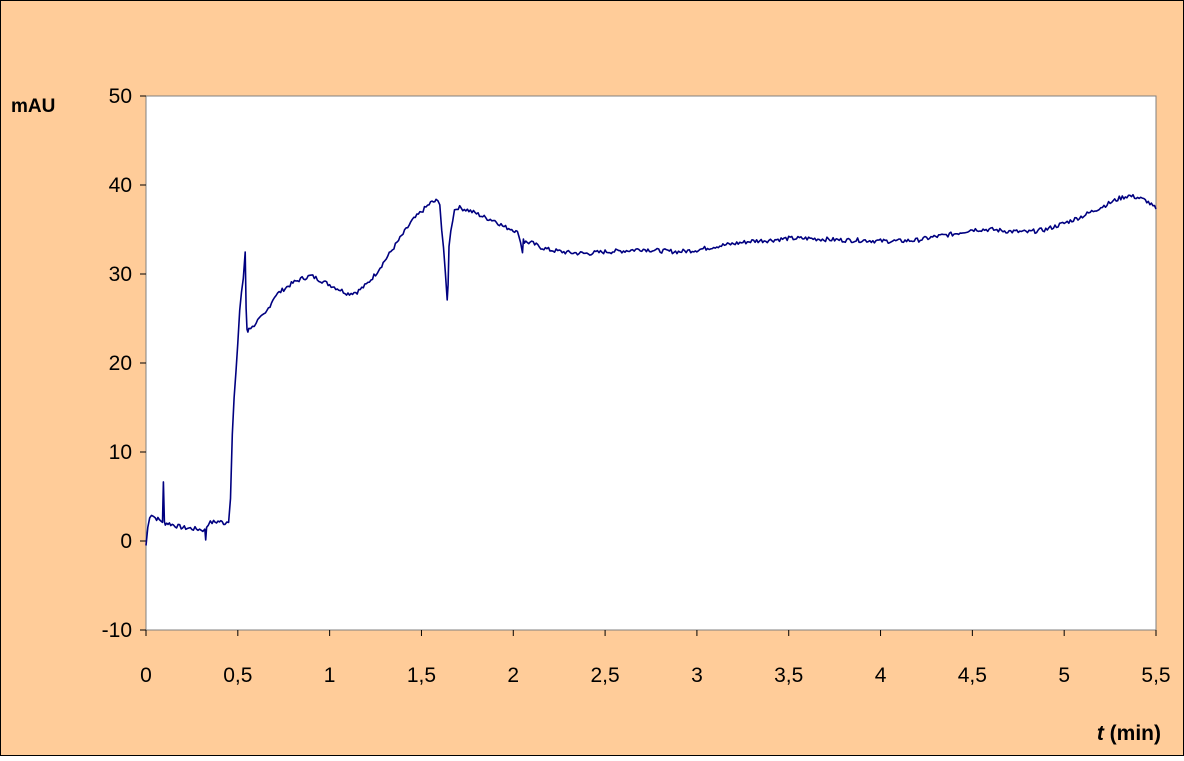 This screenshot has height=761, width=1184. What do you see at coordinates (120, 363) in the screenshot?
I see `y-tick-label: 20` at bounding box center [120, 363].